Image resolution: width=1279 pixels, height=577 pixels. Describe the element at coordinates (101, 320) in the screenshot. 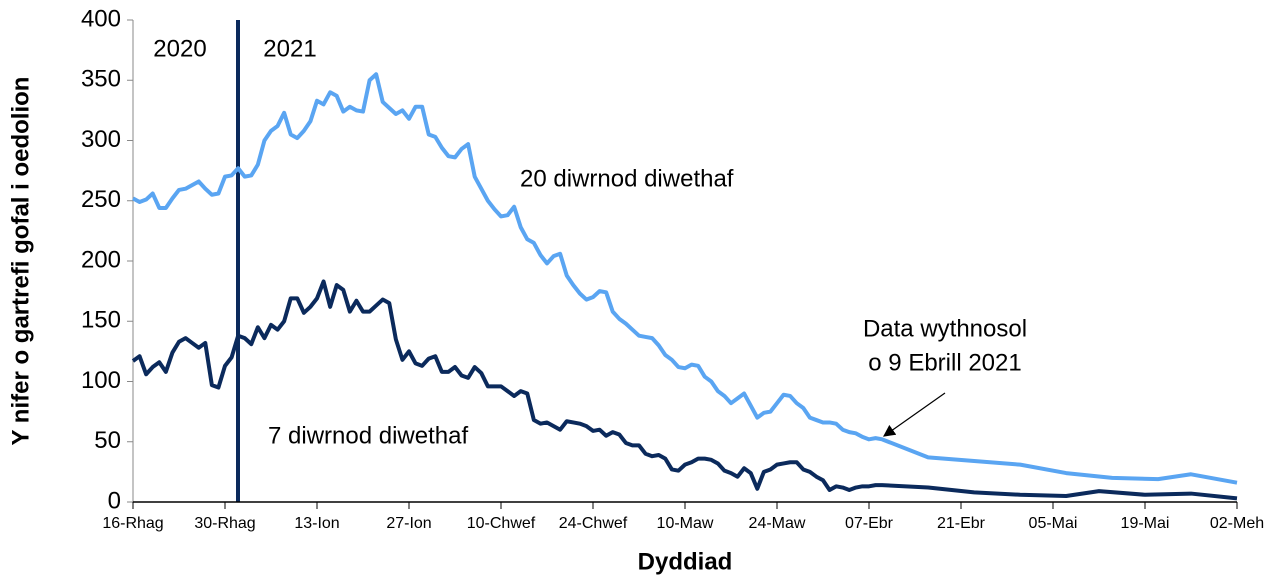

I see `y-tick-label: 150` at that location.